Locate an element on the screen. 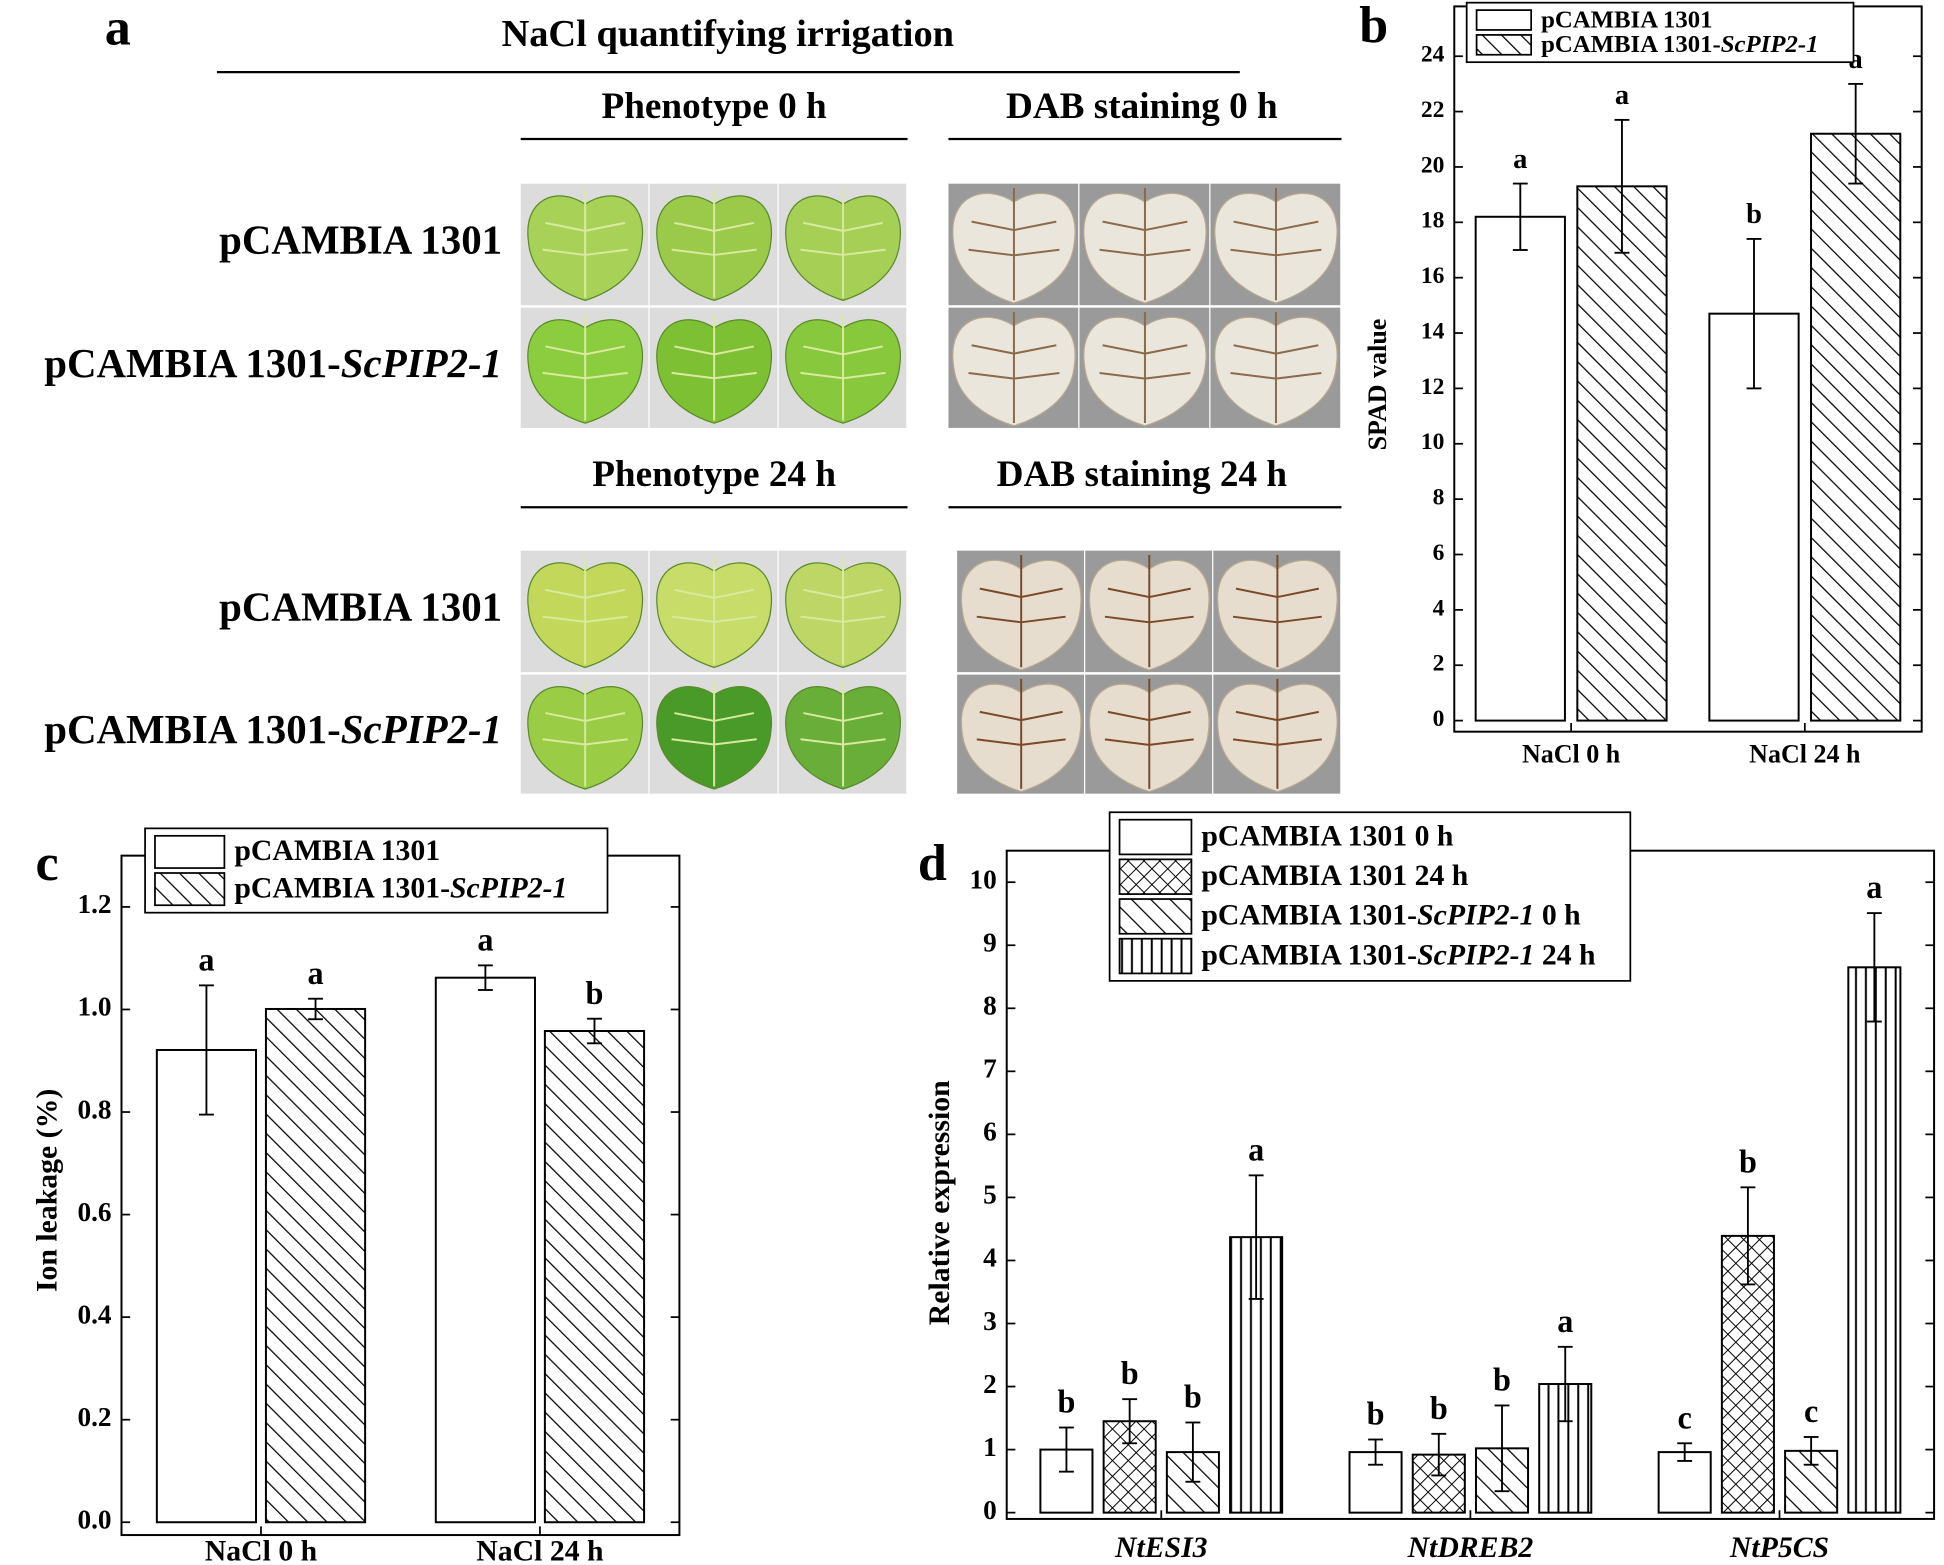 Image resolution: width=1944 pixels, height=1565 pixels. y-tick-label: 14 is located at coordinates (1433, 331).